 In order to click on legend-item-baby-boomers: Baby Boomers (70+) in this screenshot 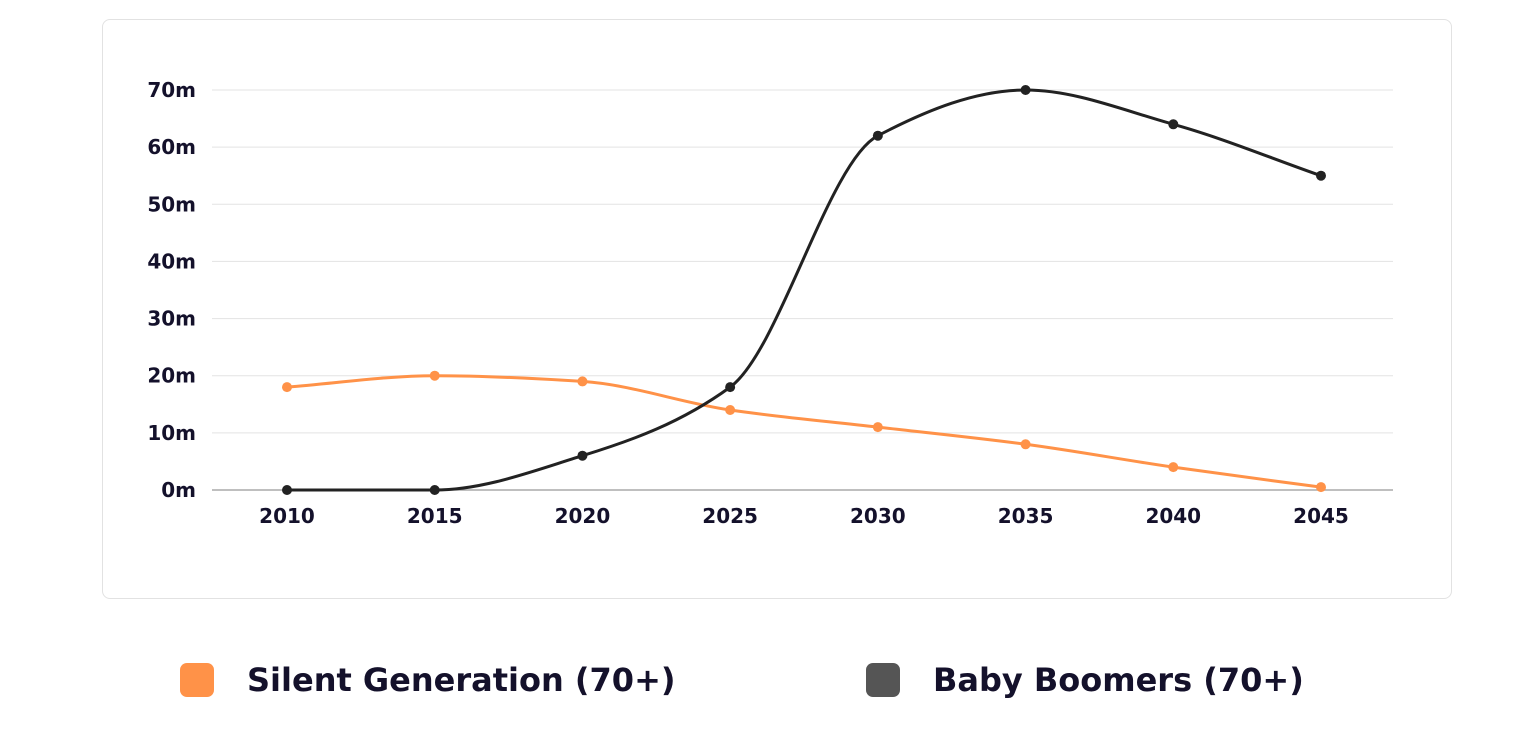, I will do `click(1085, 680)`.